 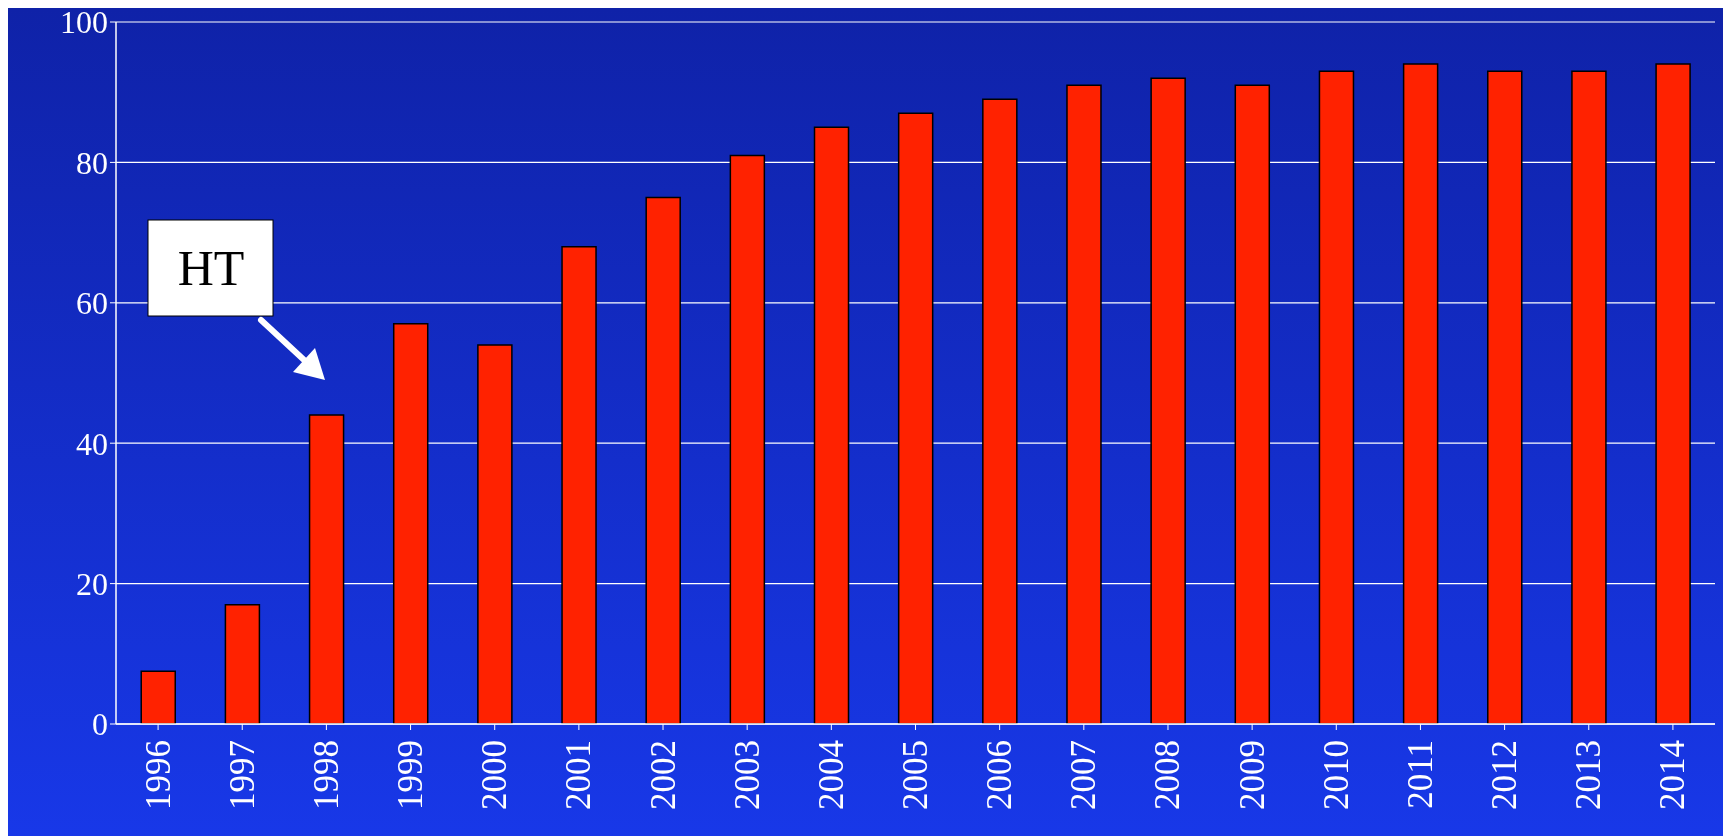 What do you see at coordinates (1000, 775) in the screenshot?
I see `x-tick-label: 2006` at bounding box center [1000, 775].